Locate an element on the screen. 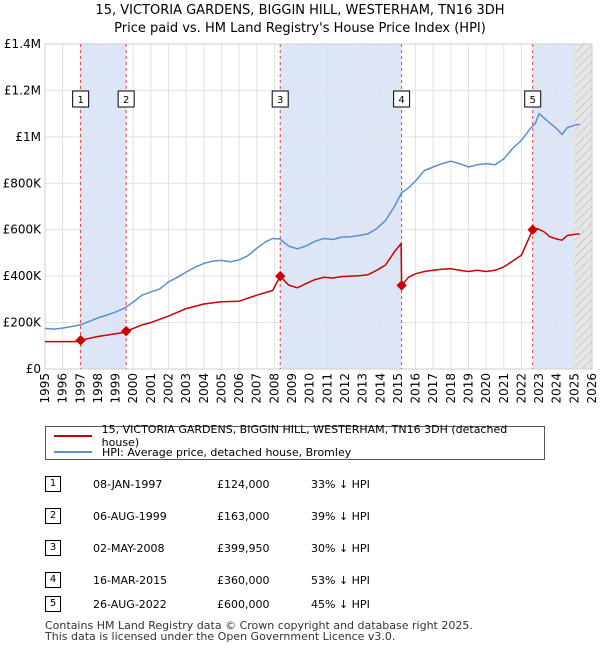 This screenshot has width=600, height=650. sale-hpi-diff: 30% ↓ HPI is located at coordinates (340, 548).